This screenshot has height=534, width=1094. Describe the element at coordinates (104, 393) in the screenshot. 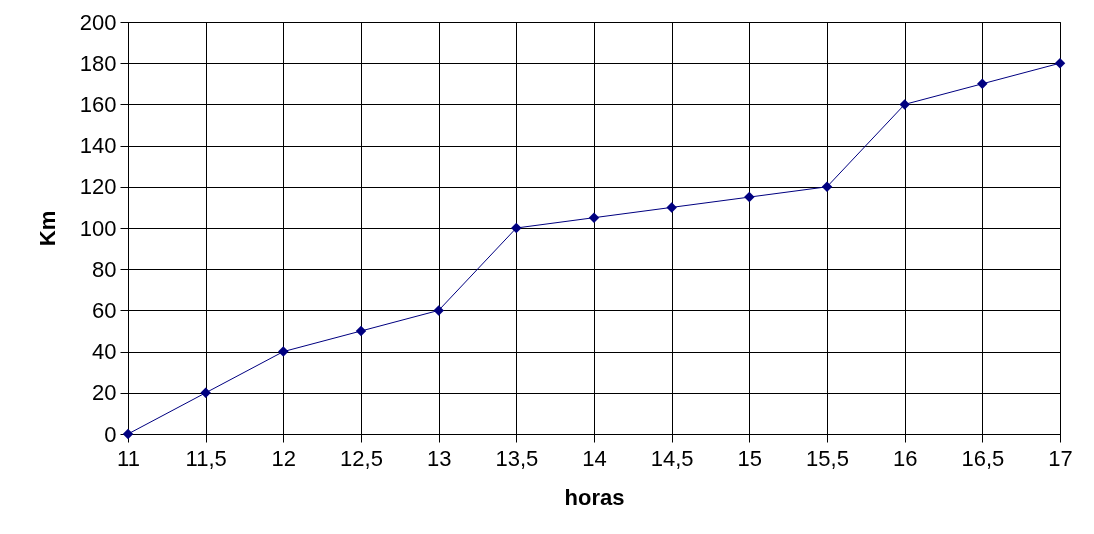

I see `y-tick-label: 20` at that location.